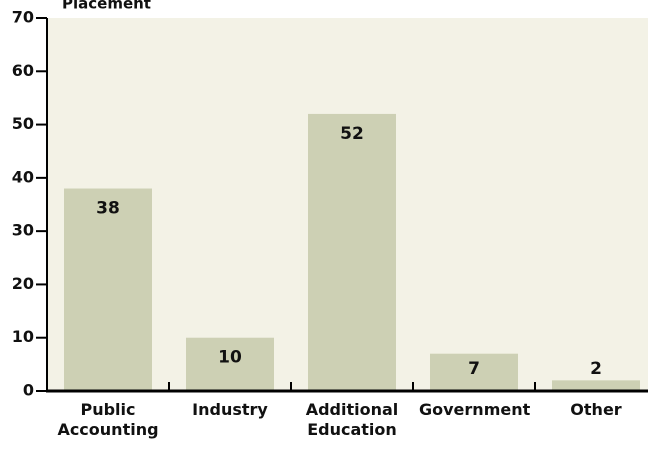  What do you see at coordinates (28, 390) in the screenshot?
I see `y-tick-label: 0` at bounding box center [28, 390].